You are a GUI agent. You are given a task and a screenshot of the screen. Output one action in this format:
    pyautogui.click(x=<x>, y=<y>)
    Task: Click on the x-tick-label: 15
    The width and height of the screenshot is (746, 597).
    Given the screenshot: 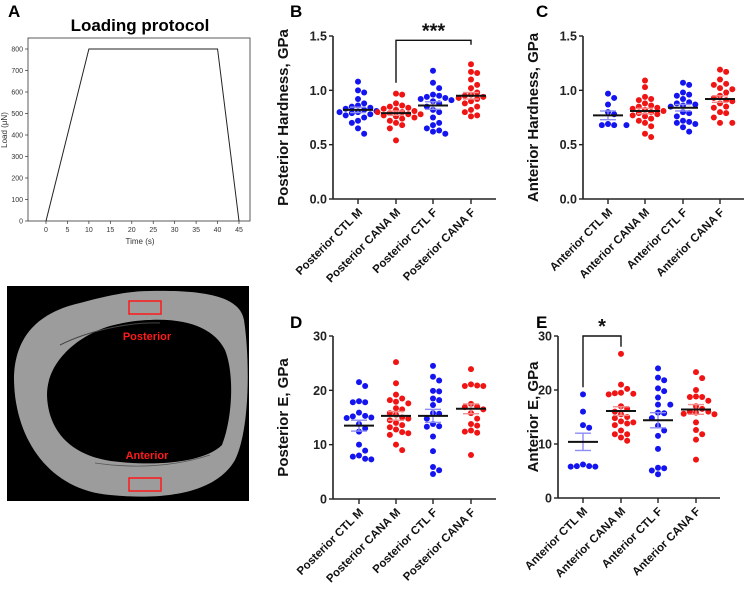 What is the action you would take?
    pyautogui.click(x=110, y=230)
    